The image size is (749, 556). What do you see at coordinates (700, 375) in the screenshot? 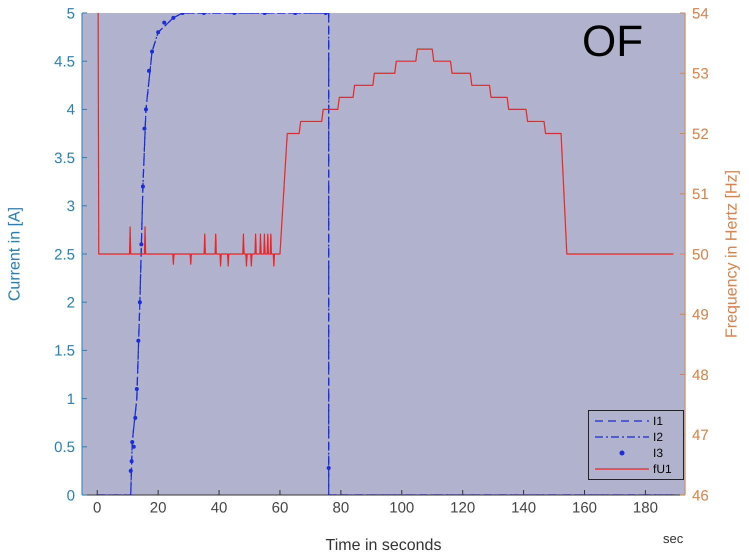
I see `y2-tick-label: 48` at bounding box center [700, 375].